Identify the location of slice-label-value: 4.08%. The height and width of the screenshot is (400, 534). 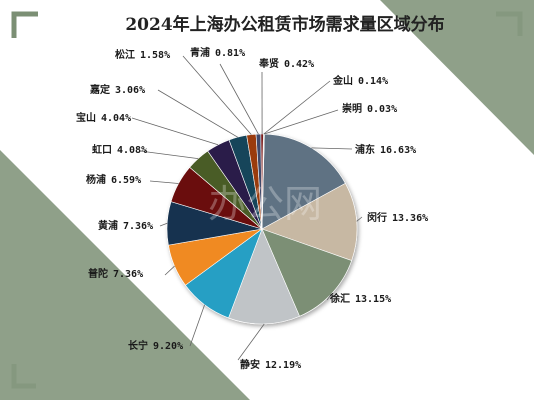
(132, 150).